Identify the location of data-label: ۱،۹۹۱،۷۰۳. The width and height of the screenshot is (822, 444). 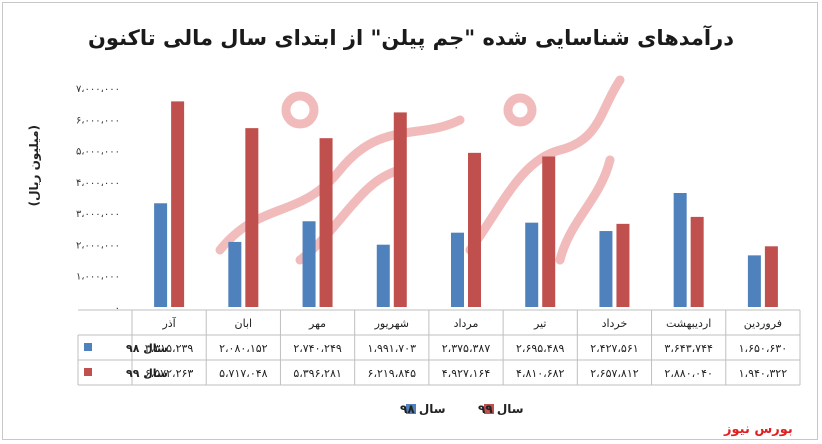
(392, 348).